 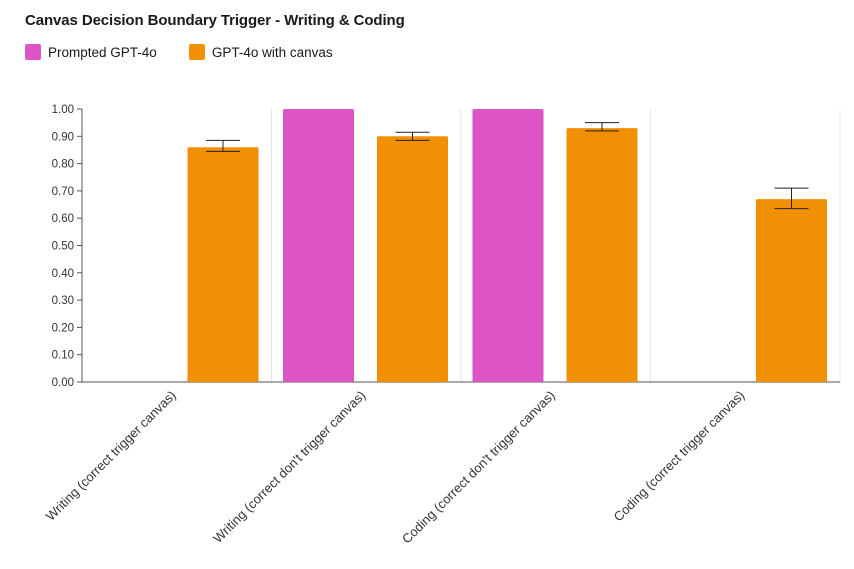 What do you see at coordinates (63, 301) in the screenshot?
I see `y-tick-label: 0.30` at bounding box center [63, 301].